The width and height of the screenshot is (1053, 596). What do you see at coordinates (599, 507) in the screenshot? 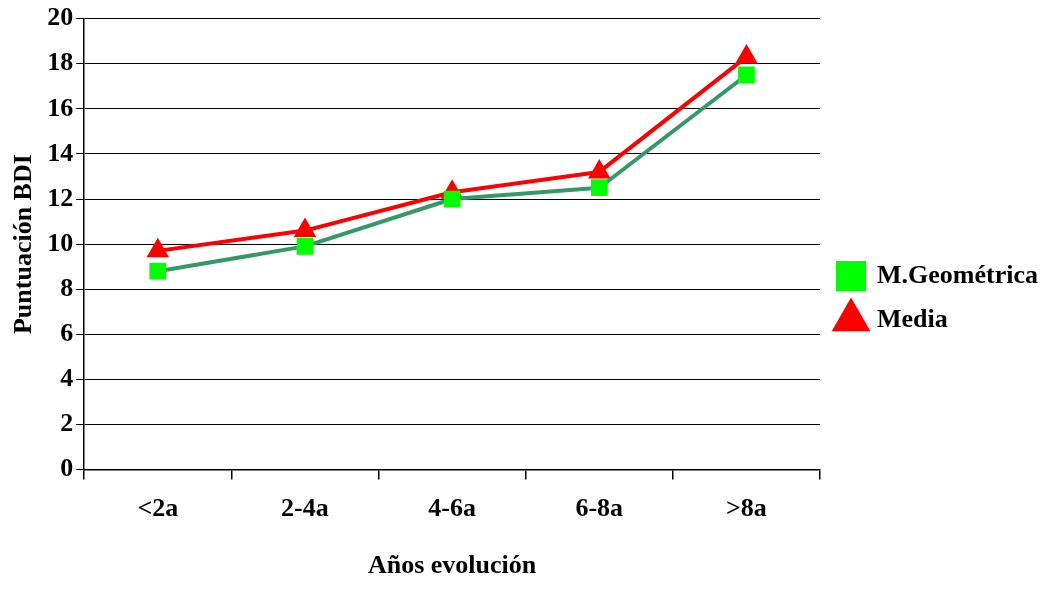
I see `x-tick-label: 6-8a` at bounding box center [599, 507].